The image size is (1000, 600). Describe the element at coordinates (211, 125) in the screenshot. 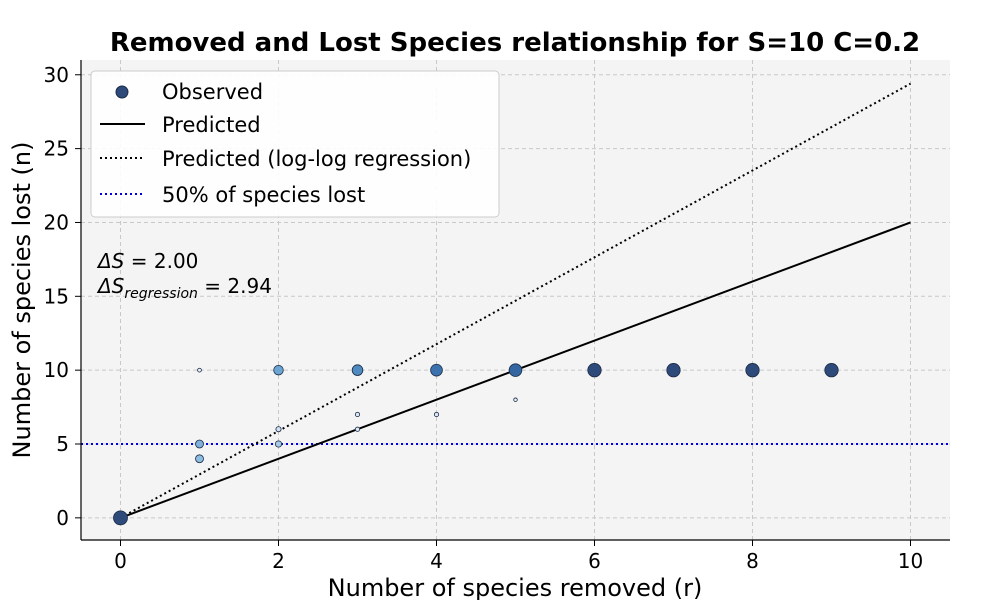

I see `legend-label-predicted: Predicted` at that location.